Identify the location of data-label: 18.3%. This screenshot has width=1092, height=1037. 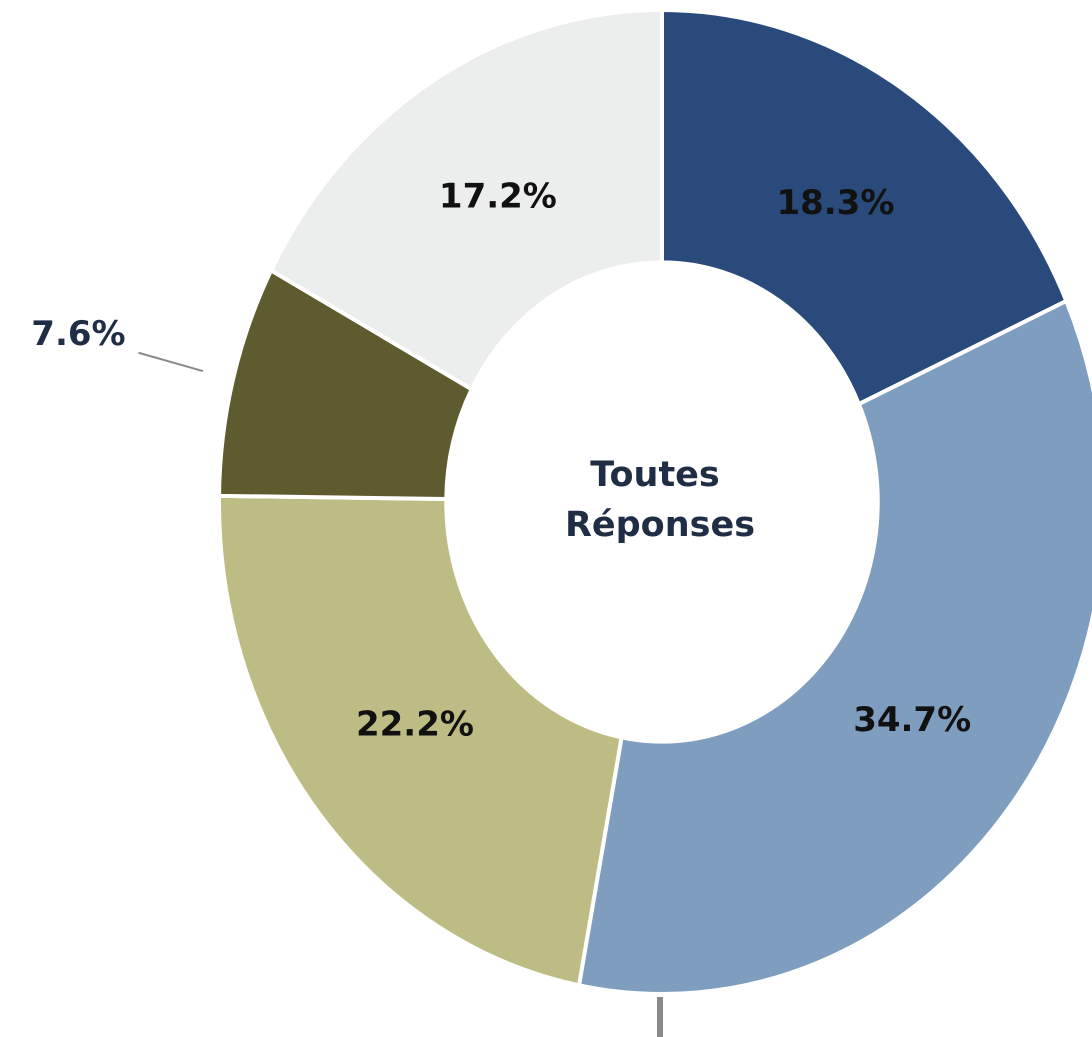
(835, 203).